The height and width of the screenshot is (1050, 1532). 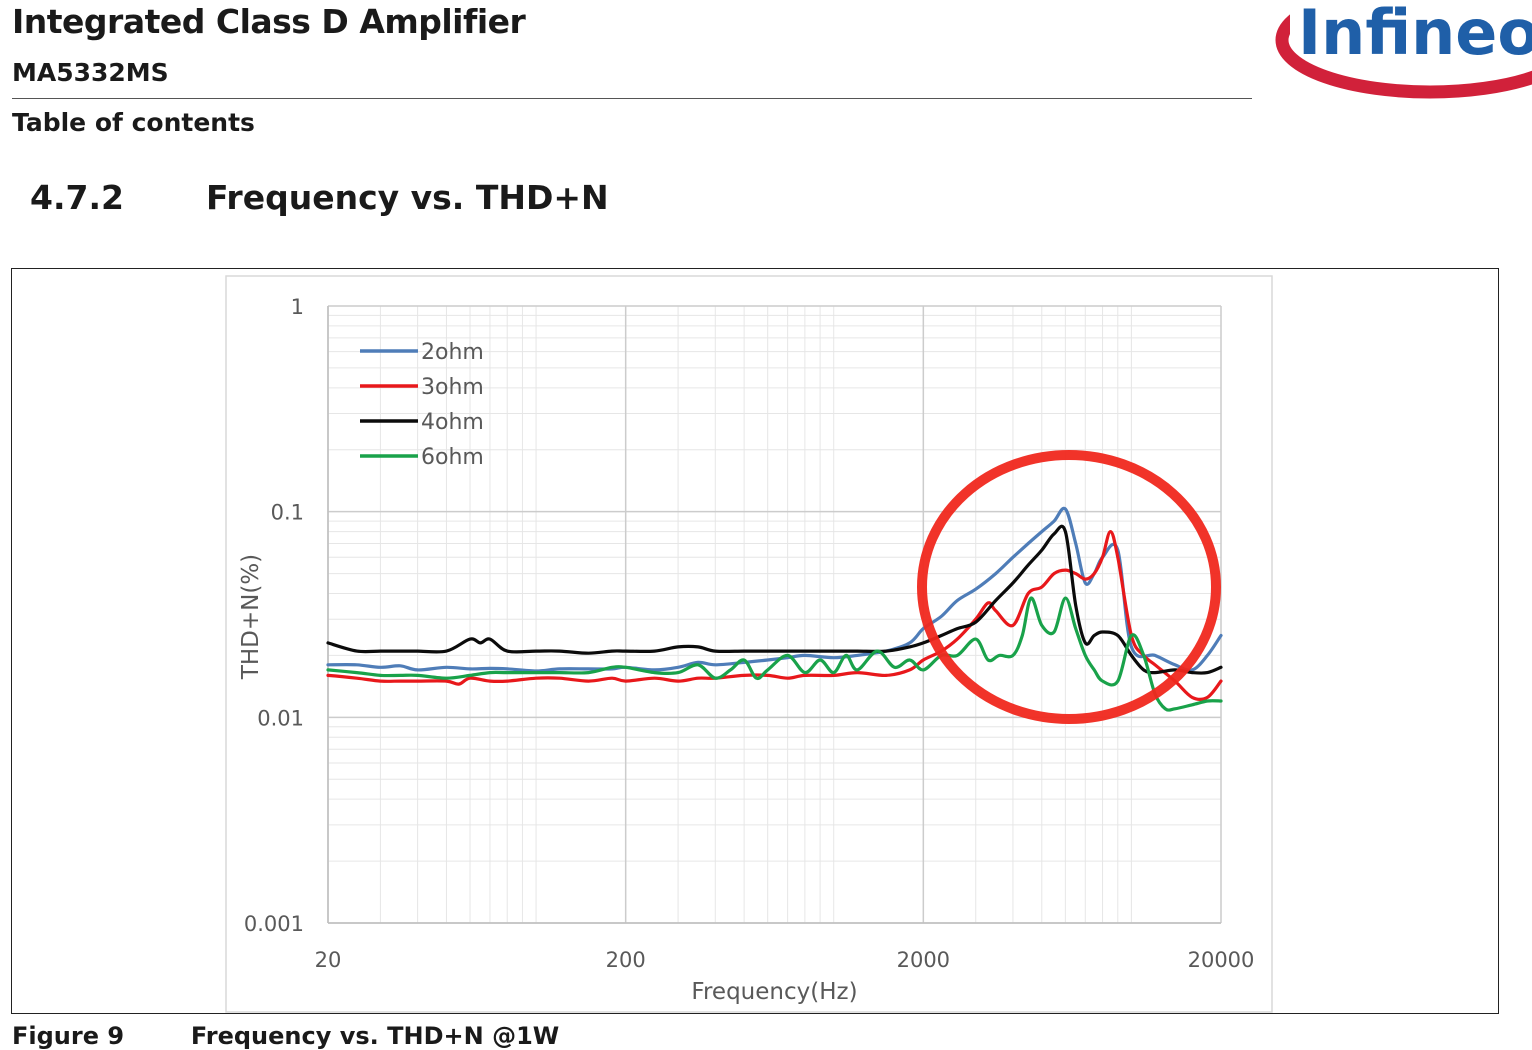 What do you see at coordinates (1415, 34) in the screenshot?
I see `logo-wordmark: Infineon` at bounding box center [1415, 34].